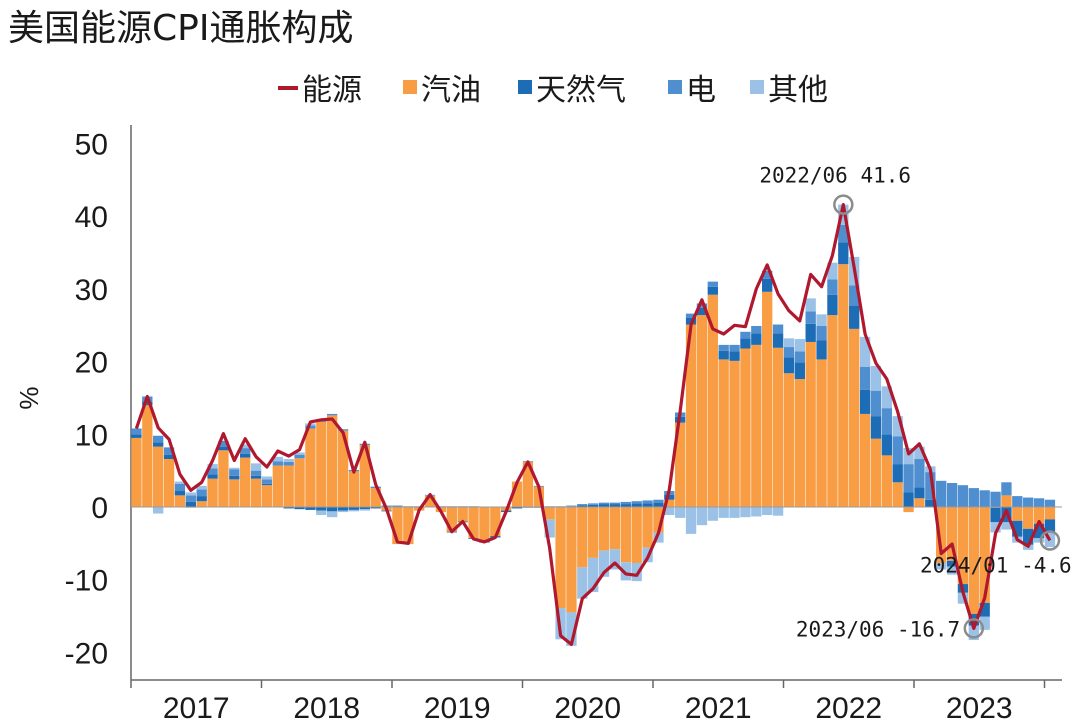 This screenshot has width=1080, height=725. What do you see at coordinates (979, 708) in the screenshot?
I see `x-tick-label: 2023` at bounding box center [979, 708].